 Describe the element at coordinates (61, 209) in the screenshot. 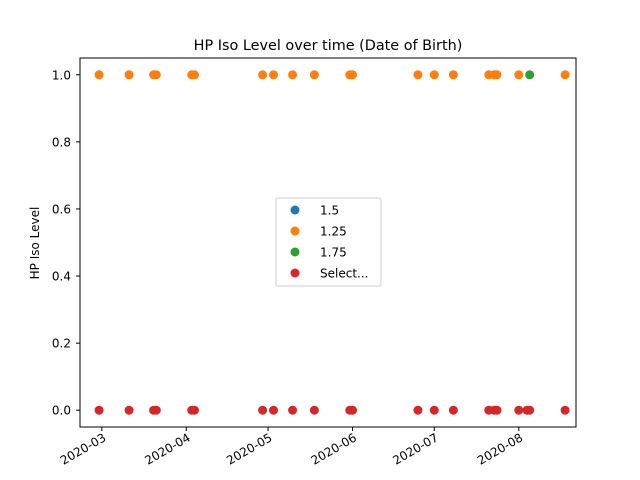

I see `y-tick-label: 0.6` at that location.